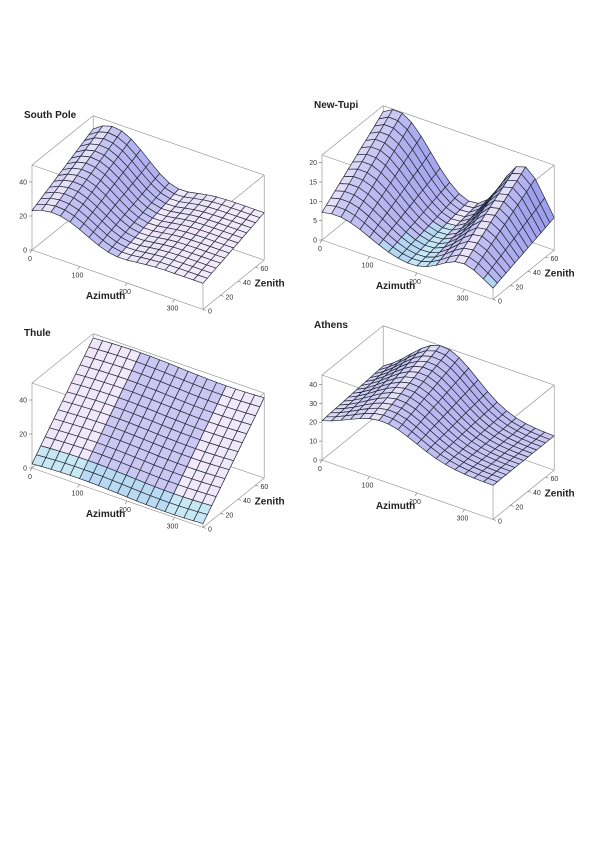  What do you see at coordinates (336, 105) in the screenshot?
I see `panel-title: New-Tupi` at bounding box center [336, 105].